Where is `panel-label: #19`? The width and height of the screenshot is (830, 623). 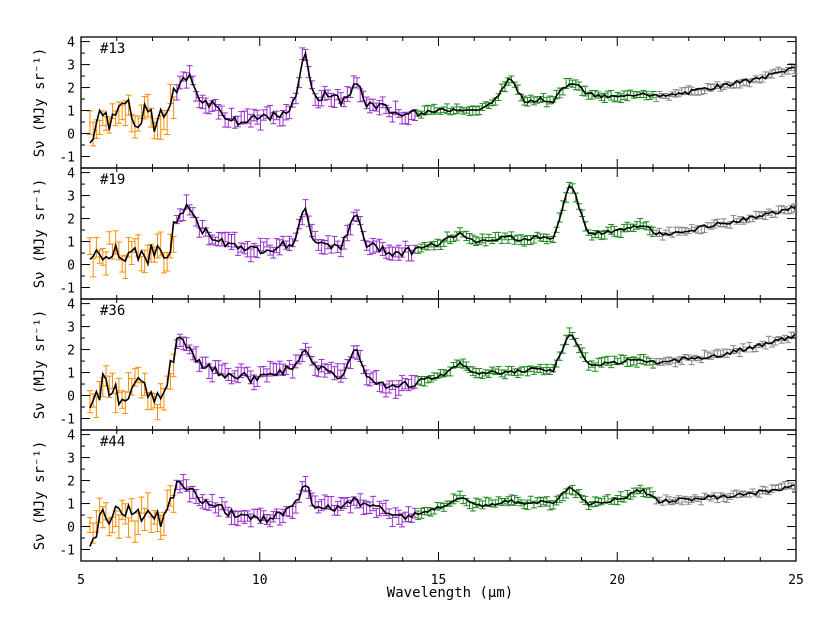 panel-label: #19 is located at coordinates (112, 180).